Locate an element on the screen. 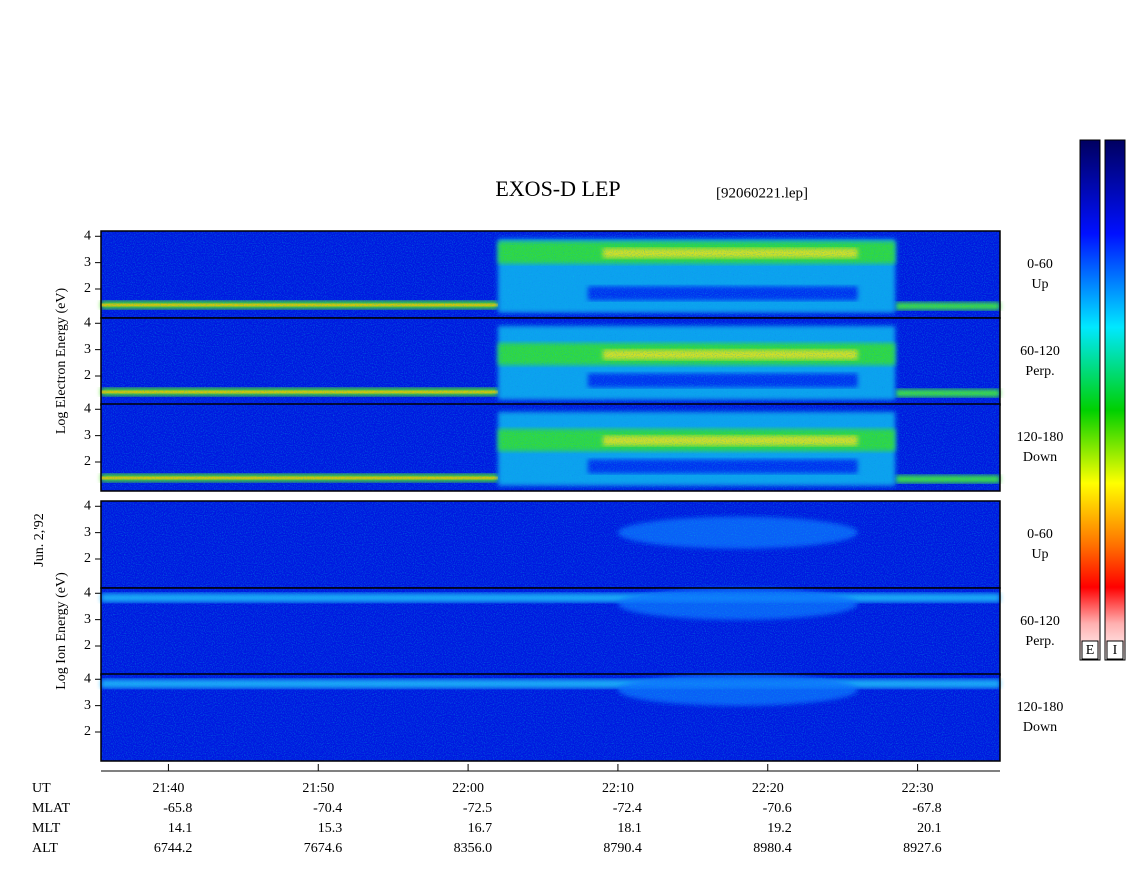  colorbar-label: I is located at coordinates (1115, 650).